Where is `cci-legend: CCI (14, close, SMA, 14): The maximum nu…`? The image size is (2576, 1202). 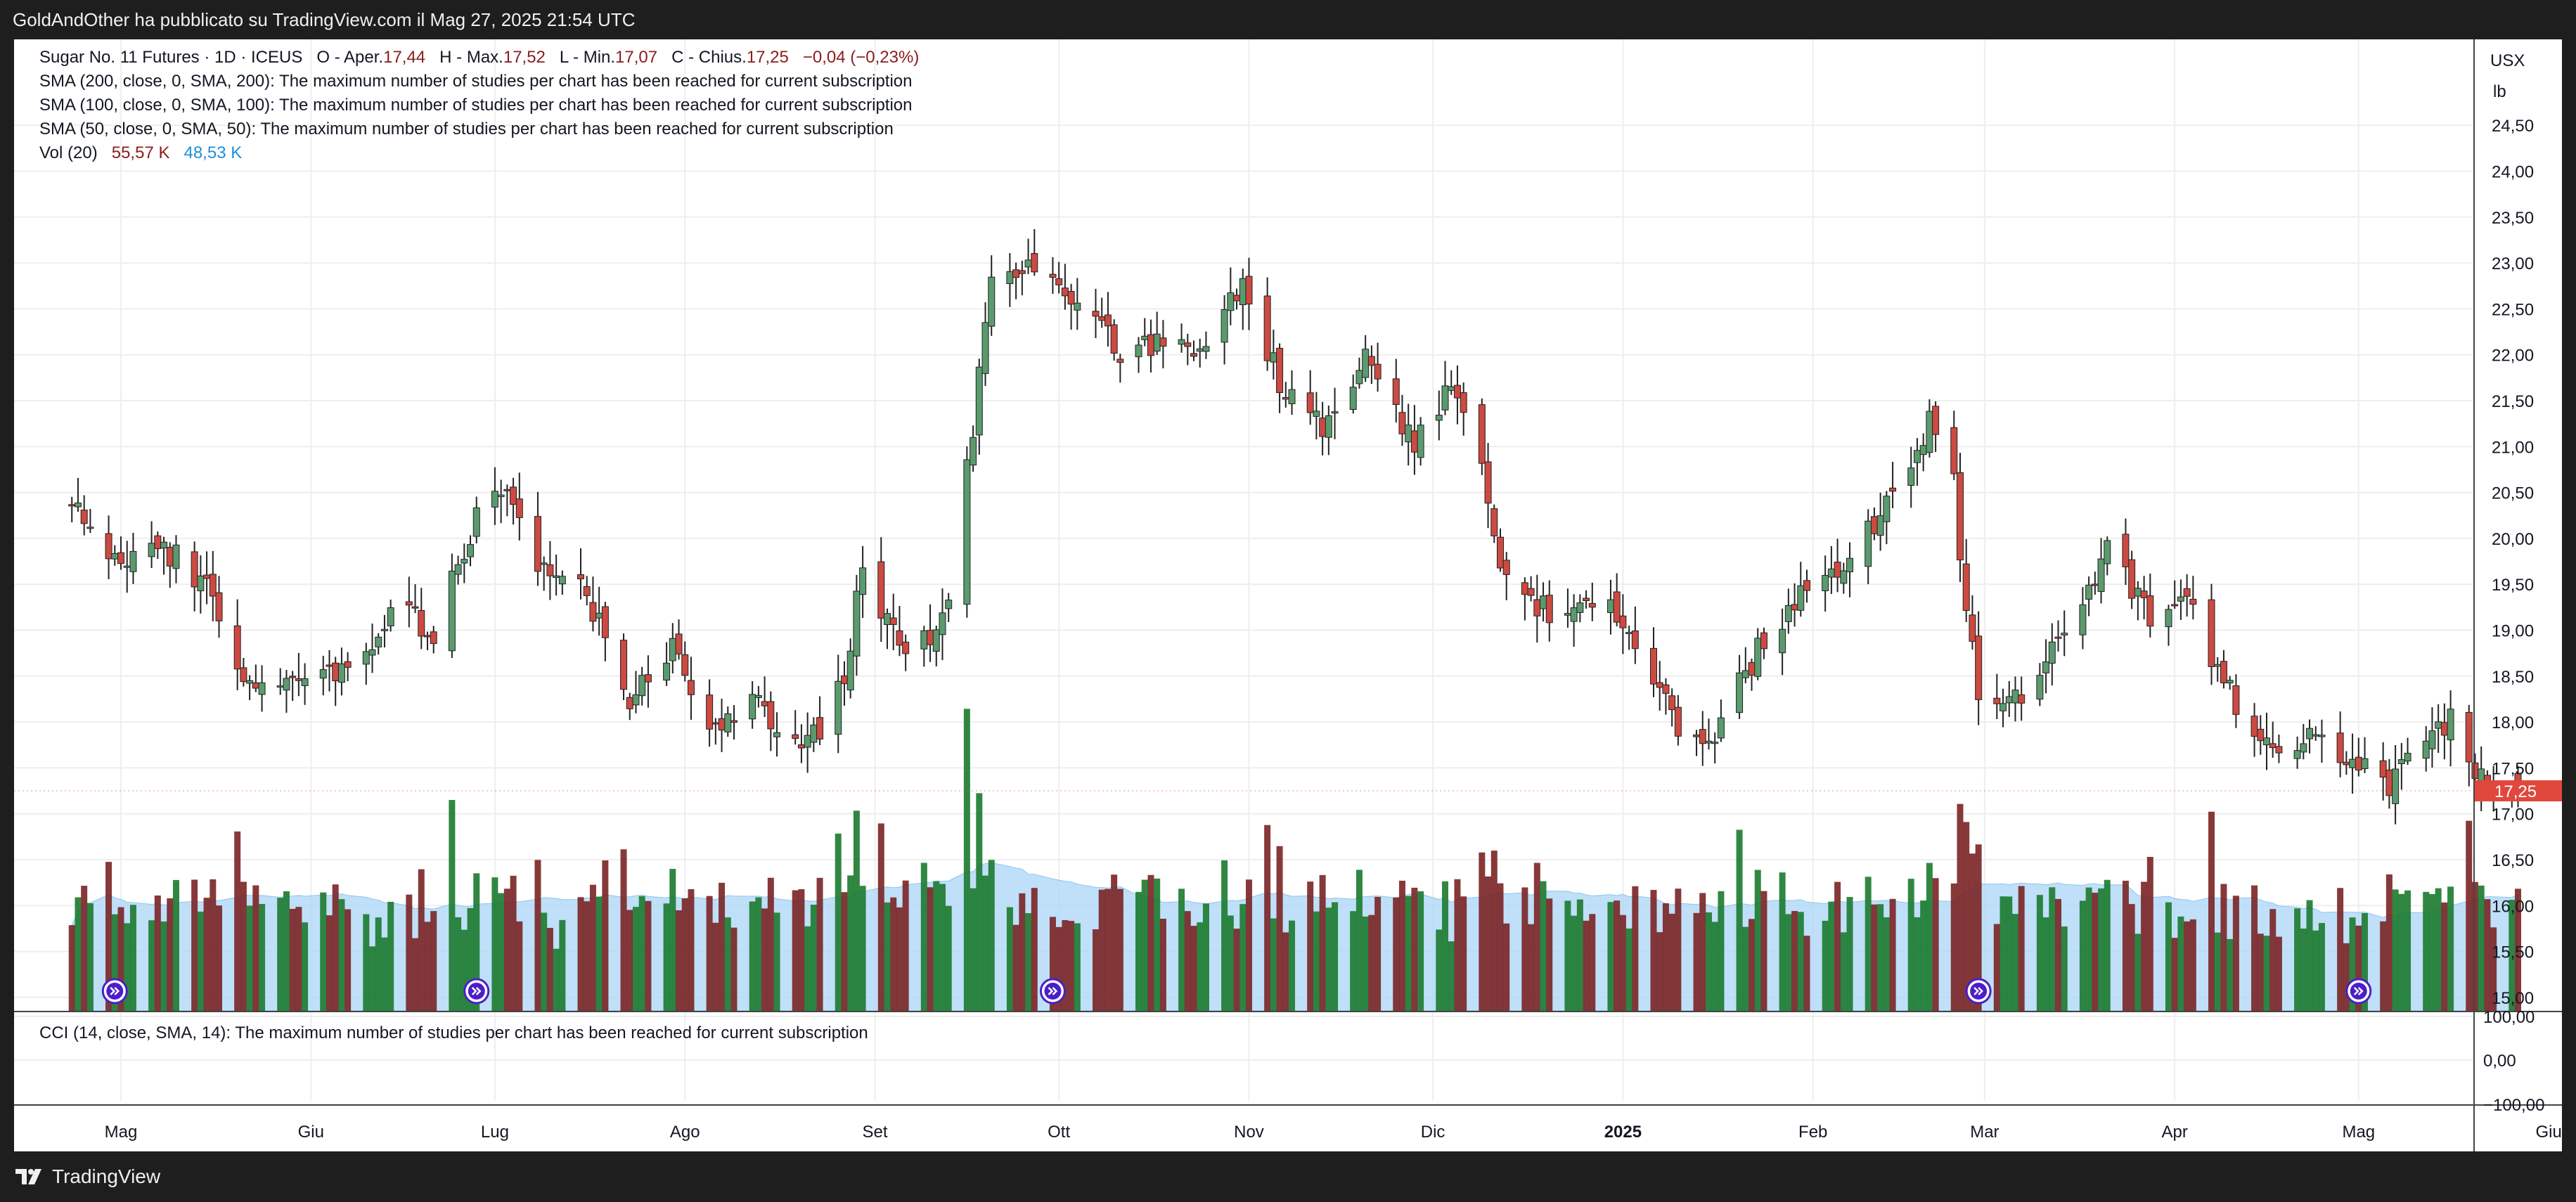 cci-legend: CCI (14, close, SMA, 14): The maximum nu… is located at coordinates (453, 1032).